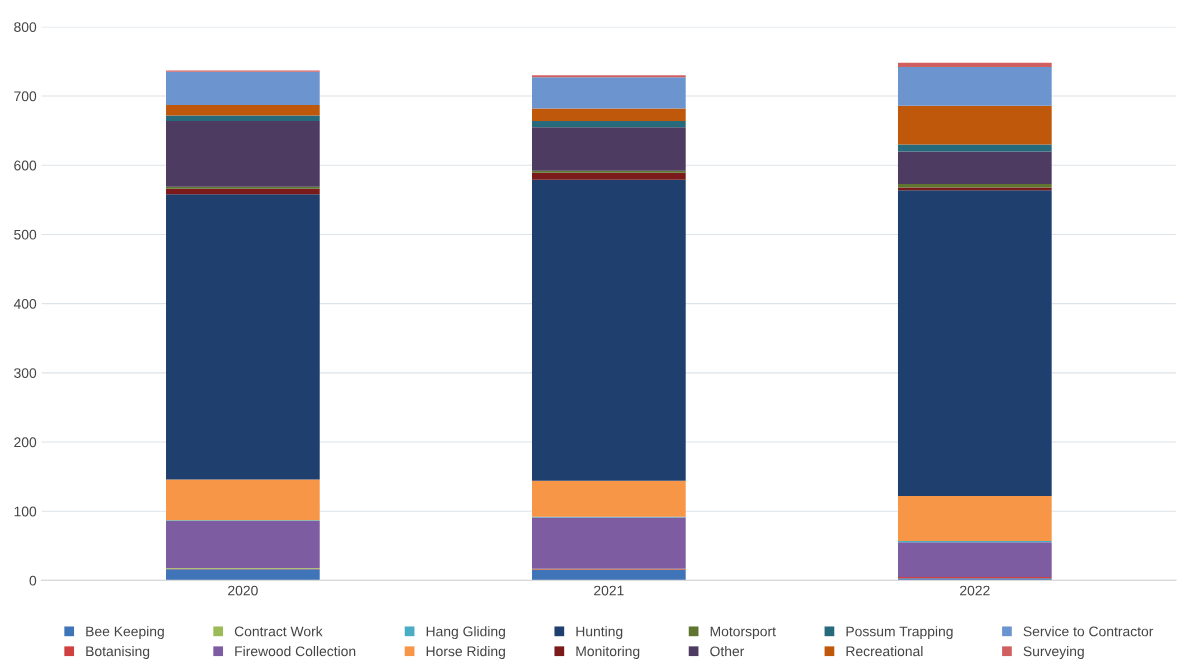 The width and height of the screenshot is (1188, 671). What do you see at coordinates (599, 633) in the screenshot?
I see `legend-label: Hunting` at bounding box center [599, 633].